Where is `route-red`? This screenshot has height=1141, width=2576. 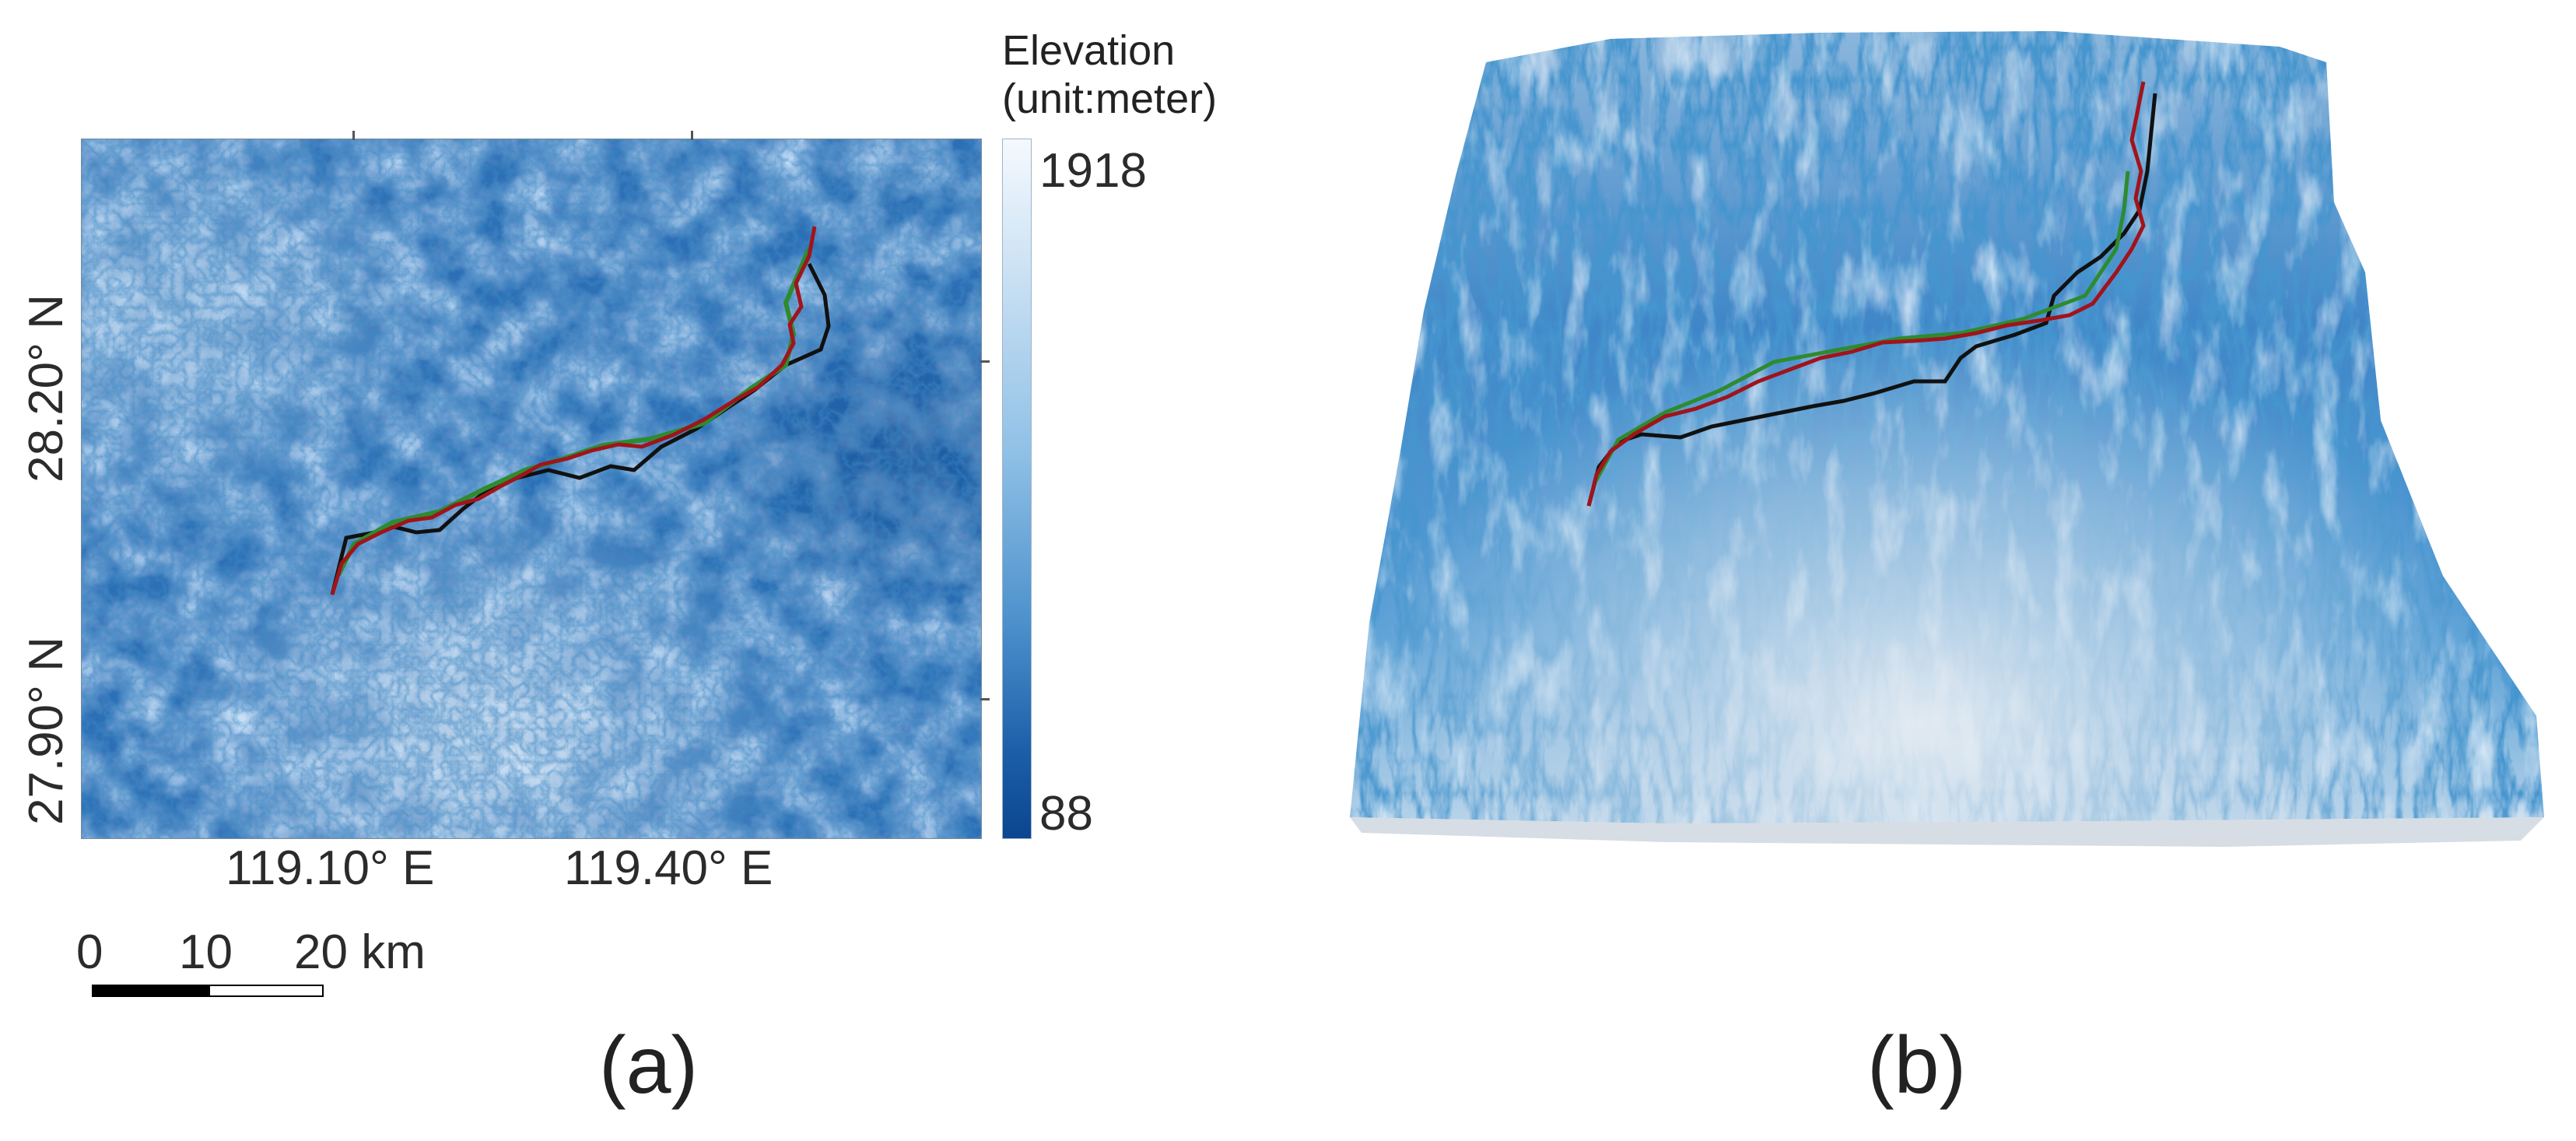 route-red is located at coordinates (573, 410).